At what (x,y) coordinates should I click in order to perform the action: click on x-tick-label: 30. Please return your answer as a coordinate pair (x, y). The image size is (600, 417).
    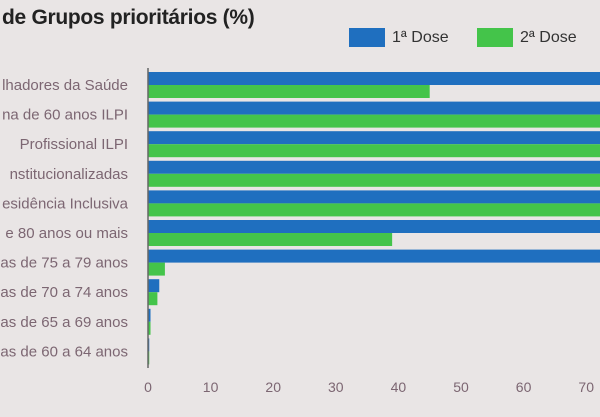
    Looking at the image, I should click on (336, 387).